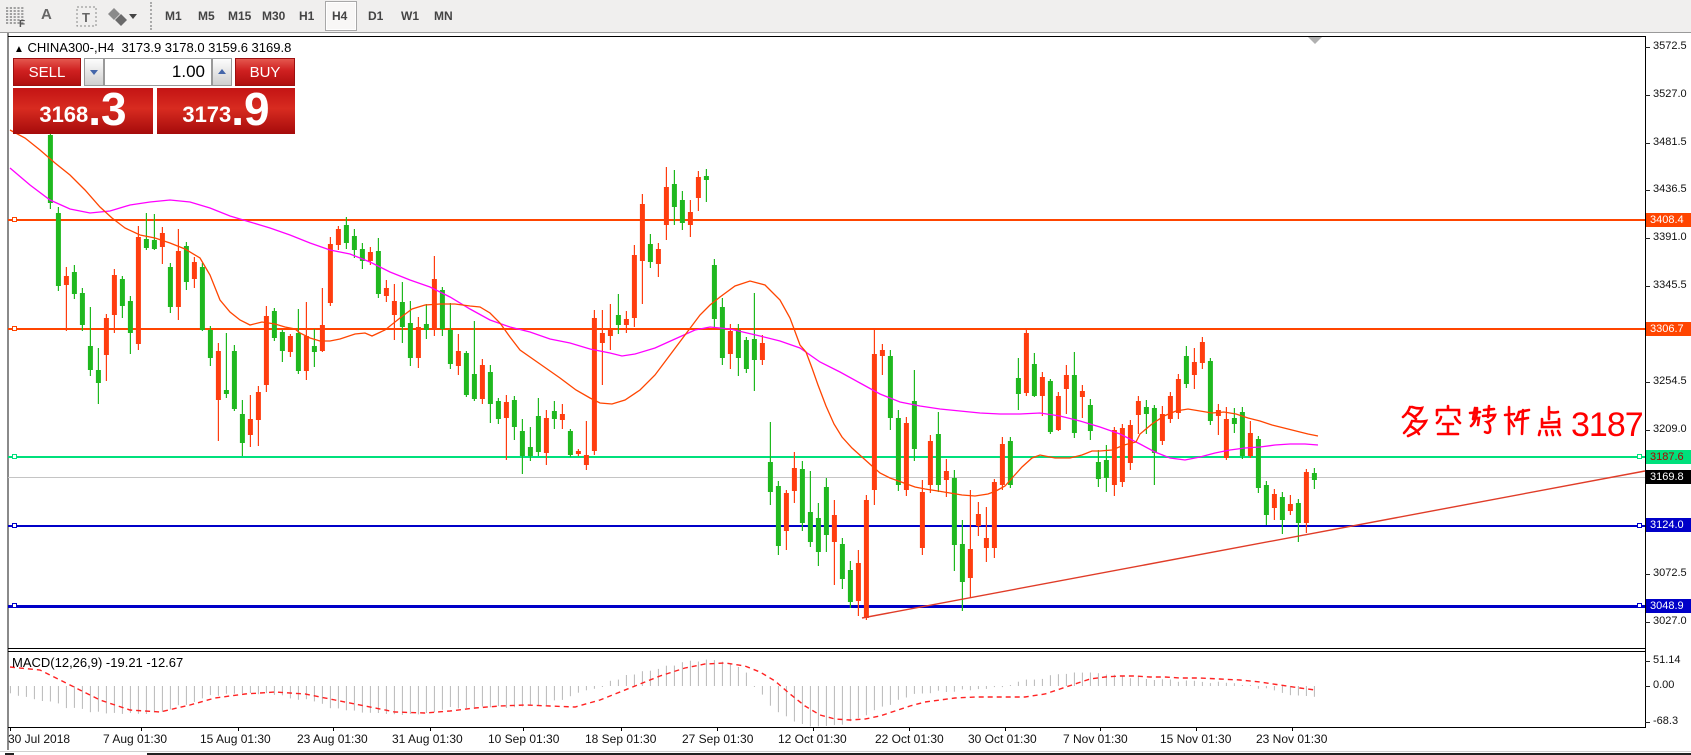  What do you see at coordinates (1607, 424) in the screenshot?
I see `svg-text: 3187` at bounding box center [1607, 424].